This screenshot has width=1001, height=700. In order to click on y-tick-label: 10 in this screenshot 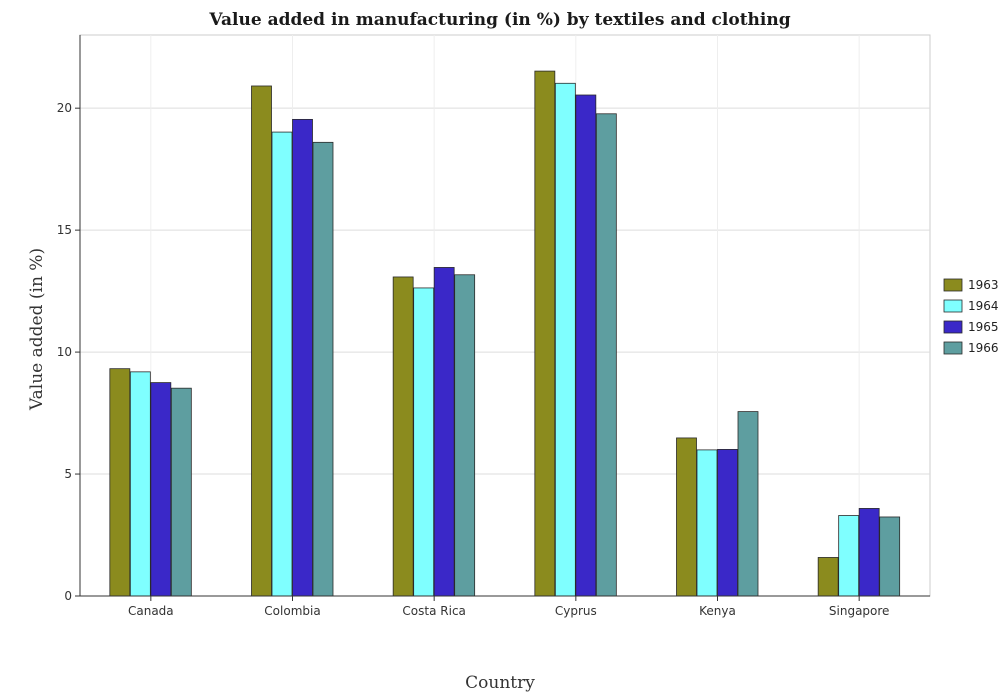, I will do `click(64, 352)`.